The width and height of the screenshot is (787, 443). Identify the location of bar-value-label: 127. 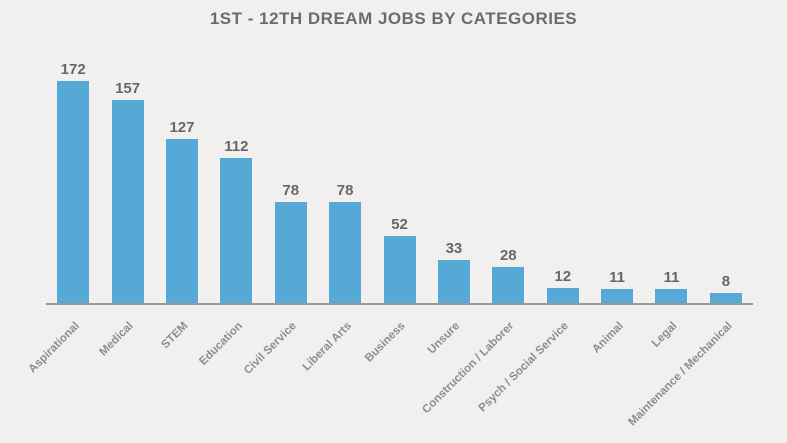
(182, 127).